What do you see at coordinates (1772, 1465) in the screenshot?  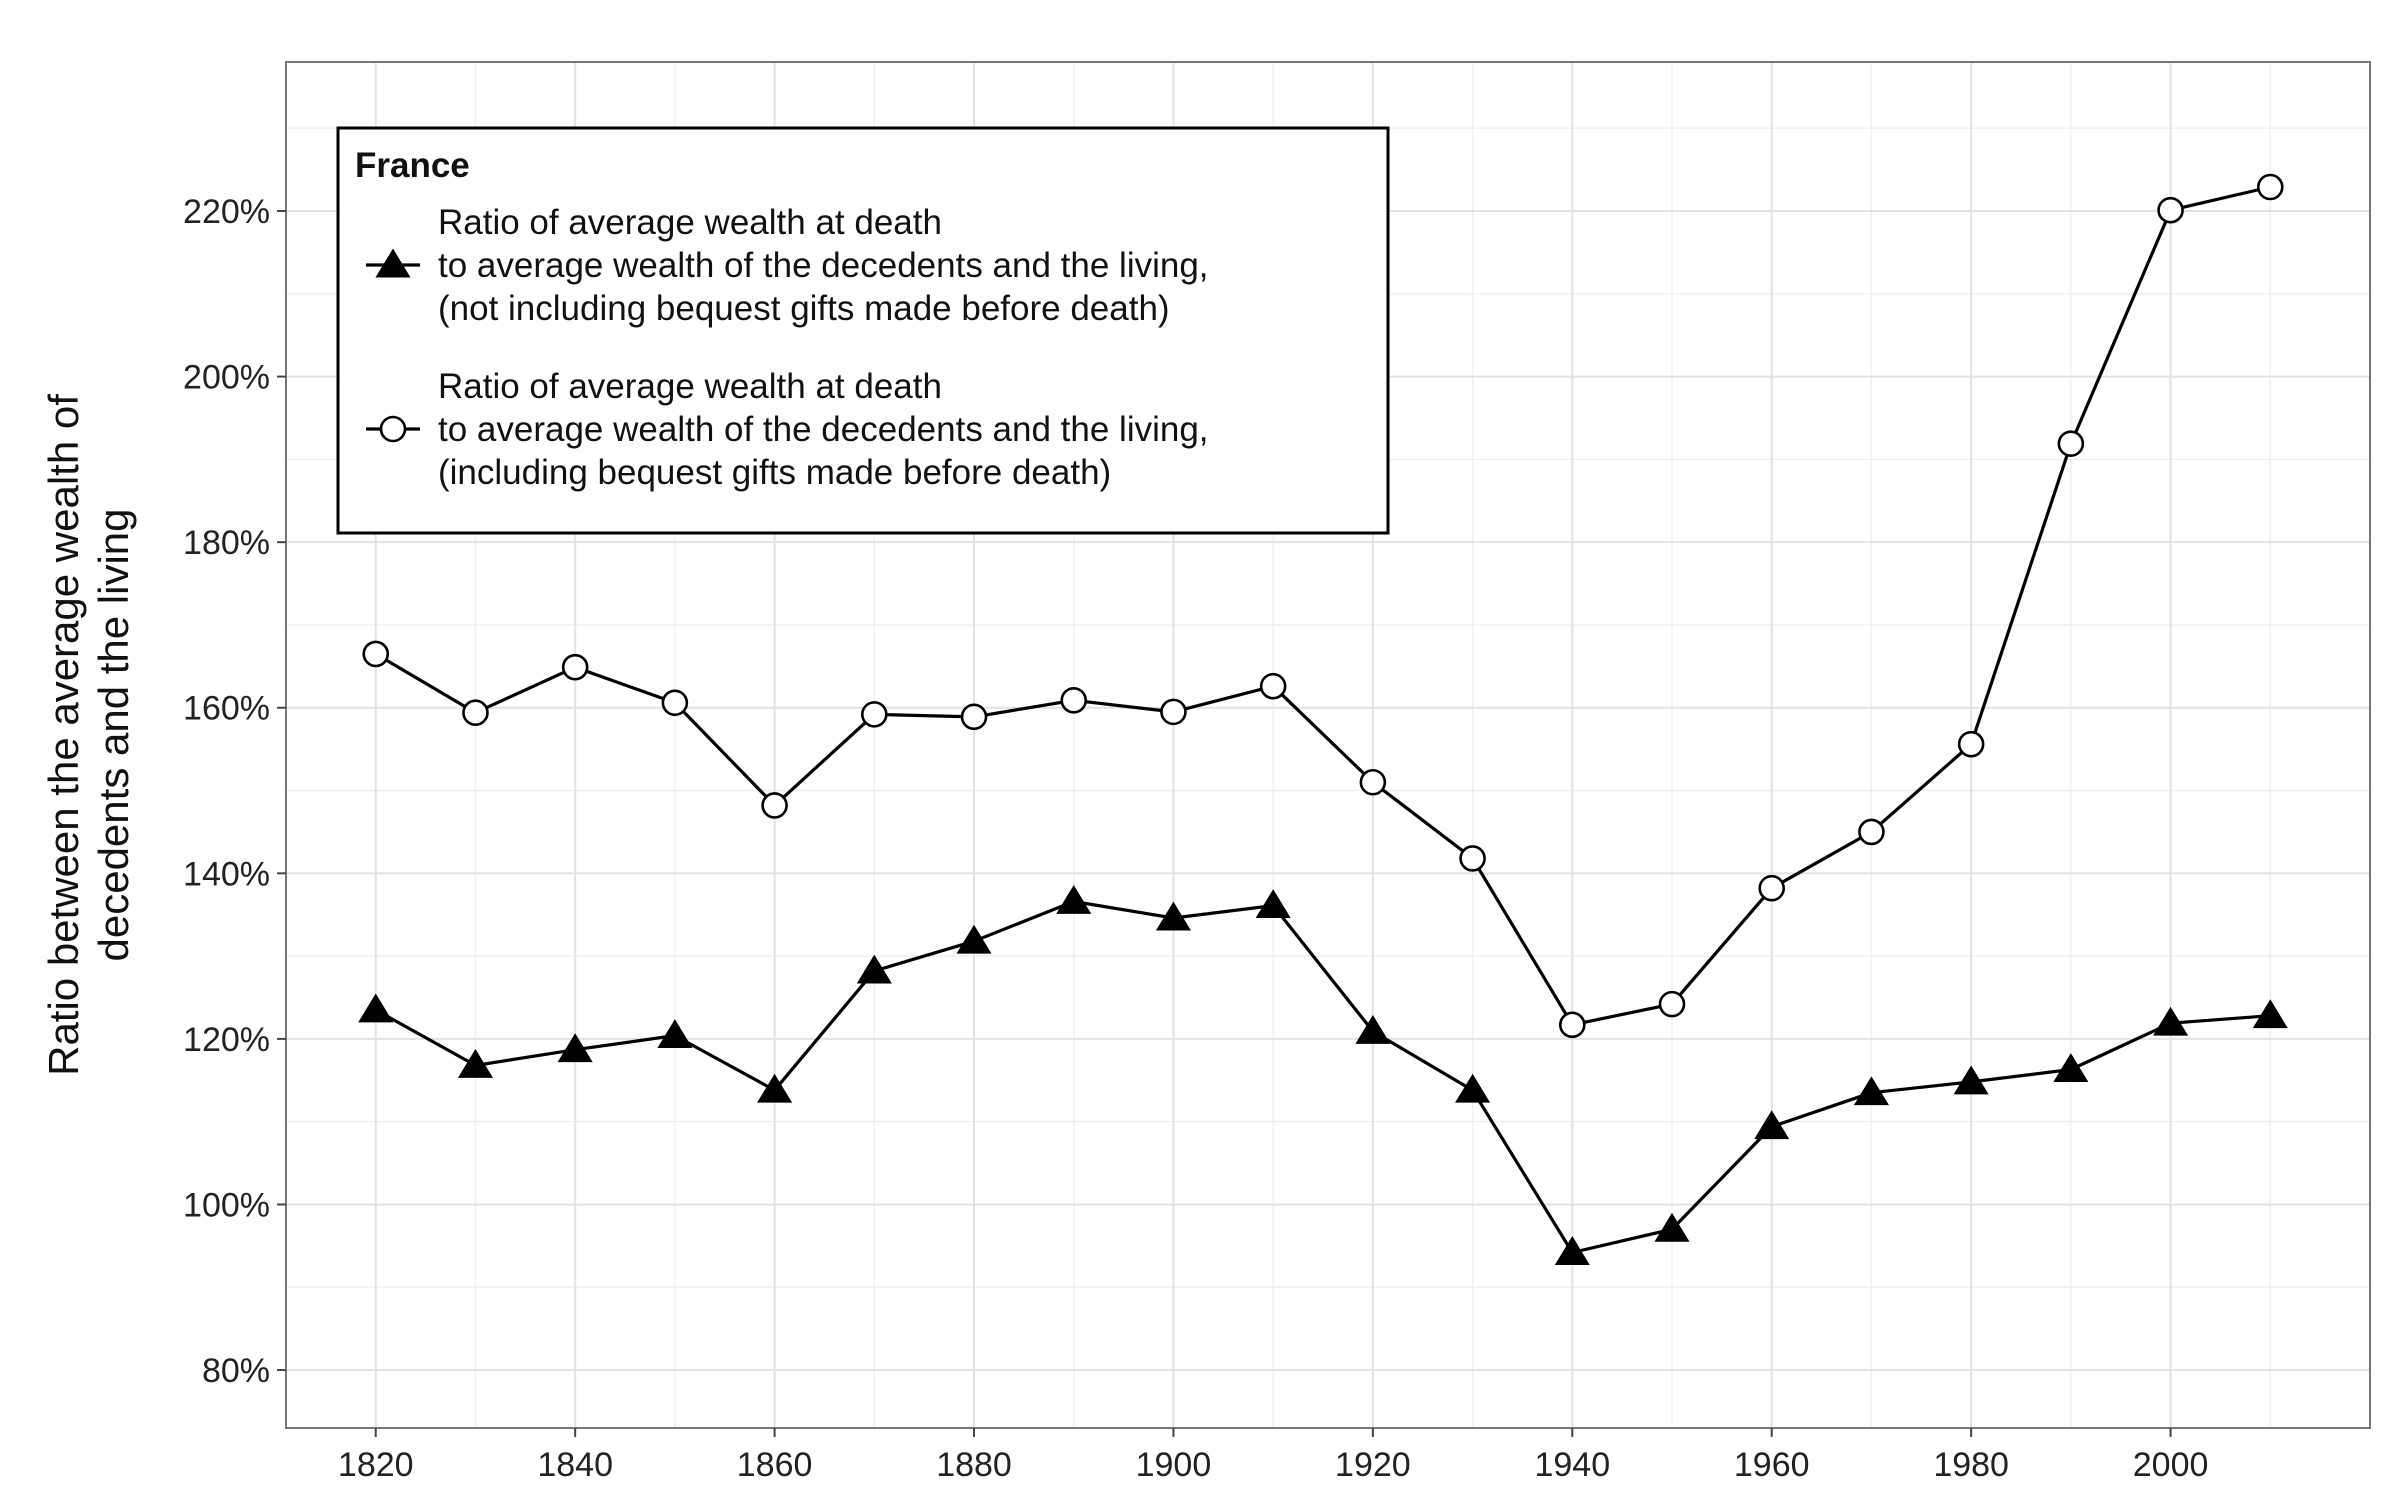 I see `x-tick-label: 1960` at bounding box center [1772, 1465].